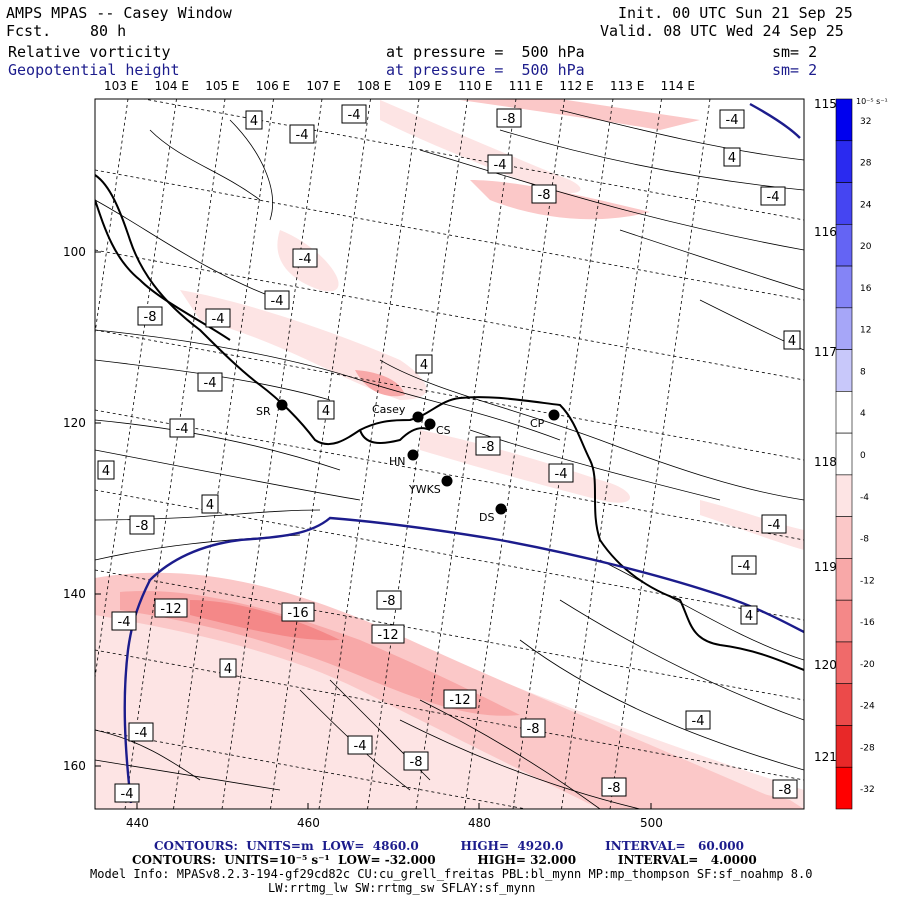 Image resolution: width=900 pixels, height=900 pixels. I want to click on top-lon-label: 112 E, so click(576, 86).